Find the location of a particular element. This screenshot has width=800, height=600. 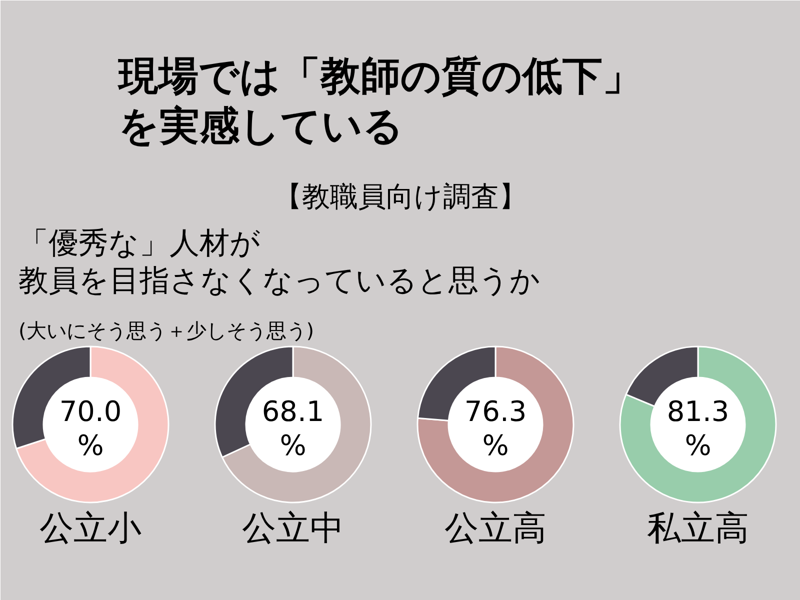

text: 「優秀な」人材が教員を目指さなくなっていると思うか is located at coordinates (279, 262).